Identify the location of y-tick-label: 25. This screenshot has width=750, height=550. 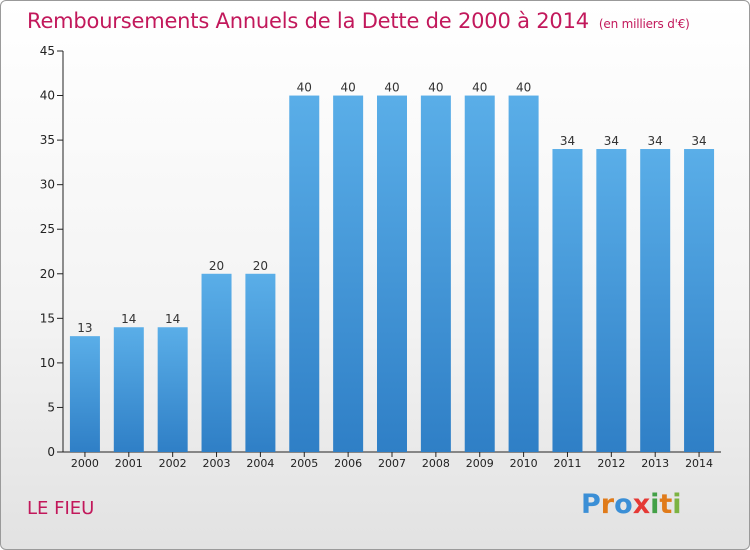
(47, 229).